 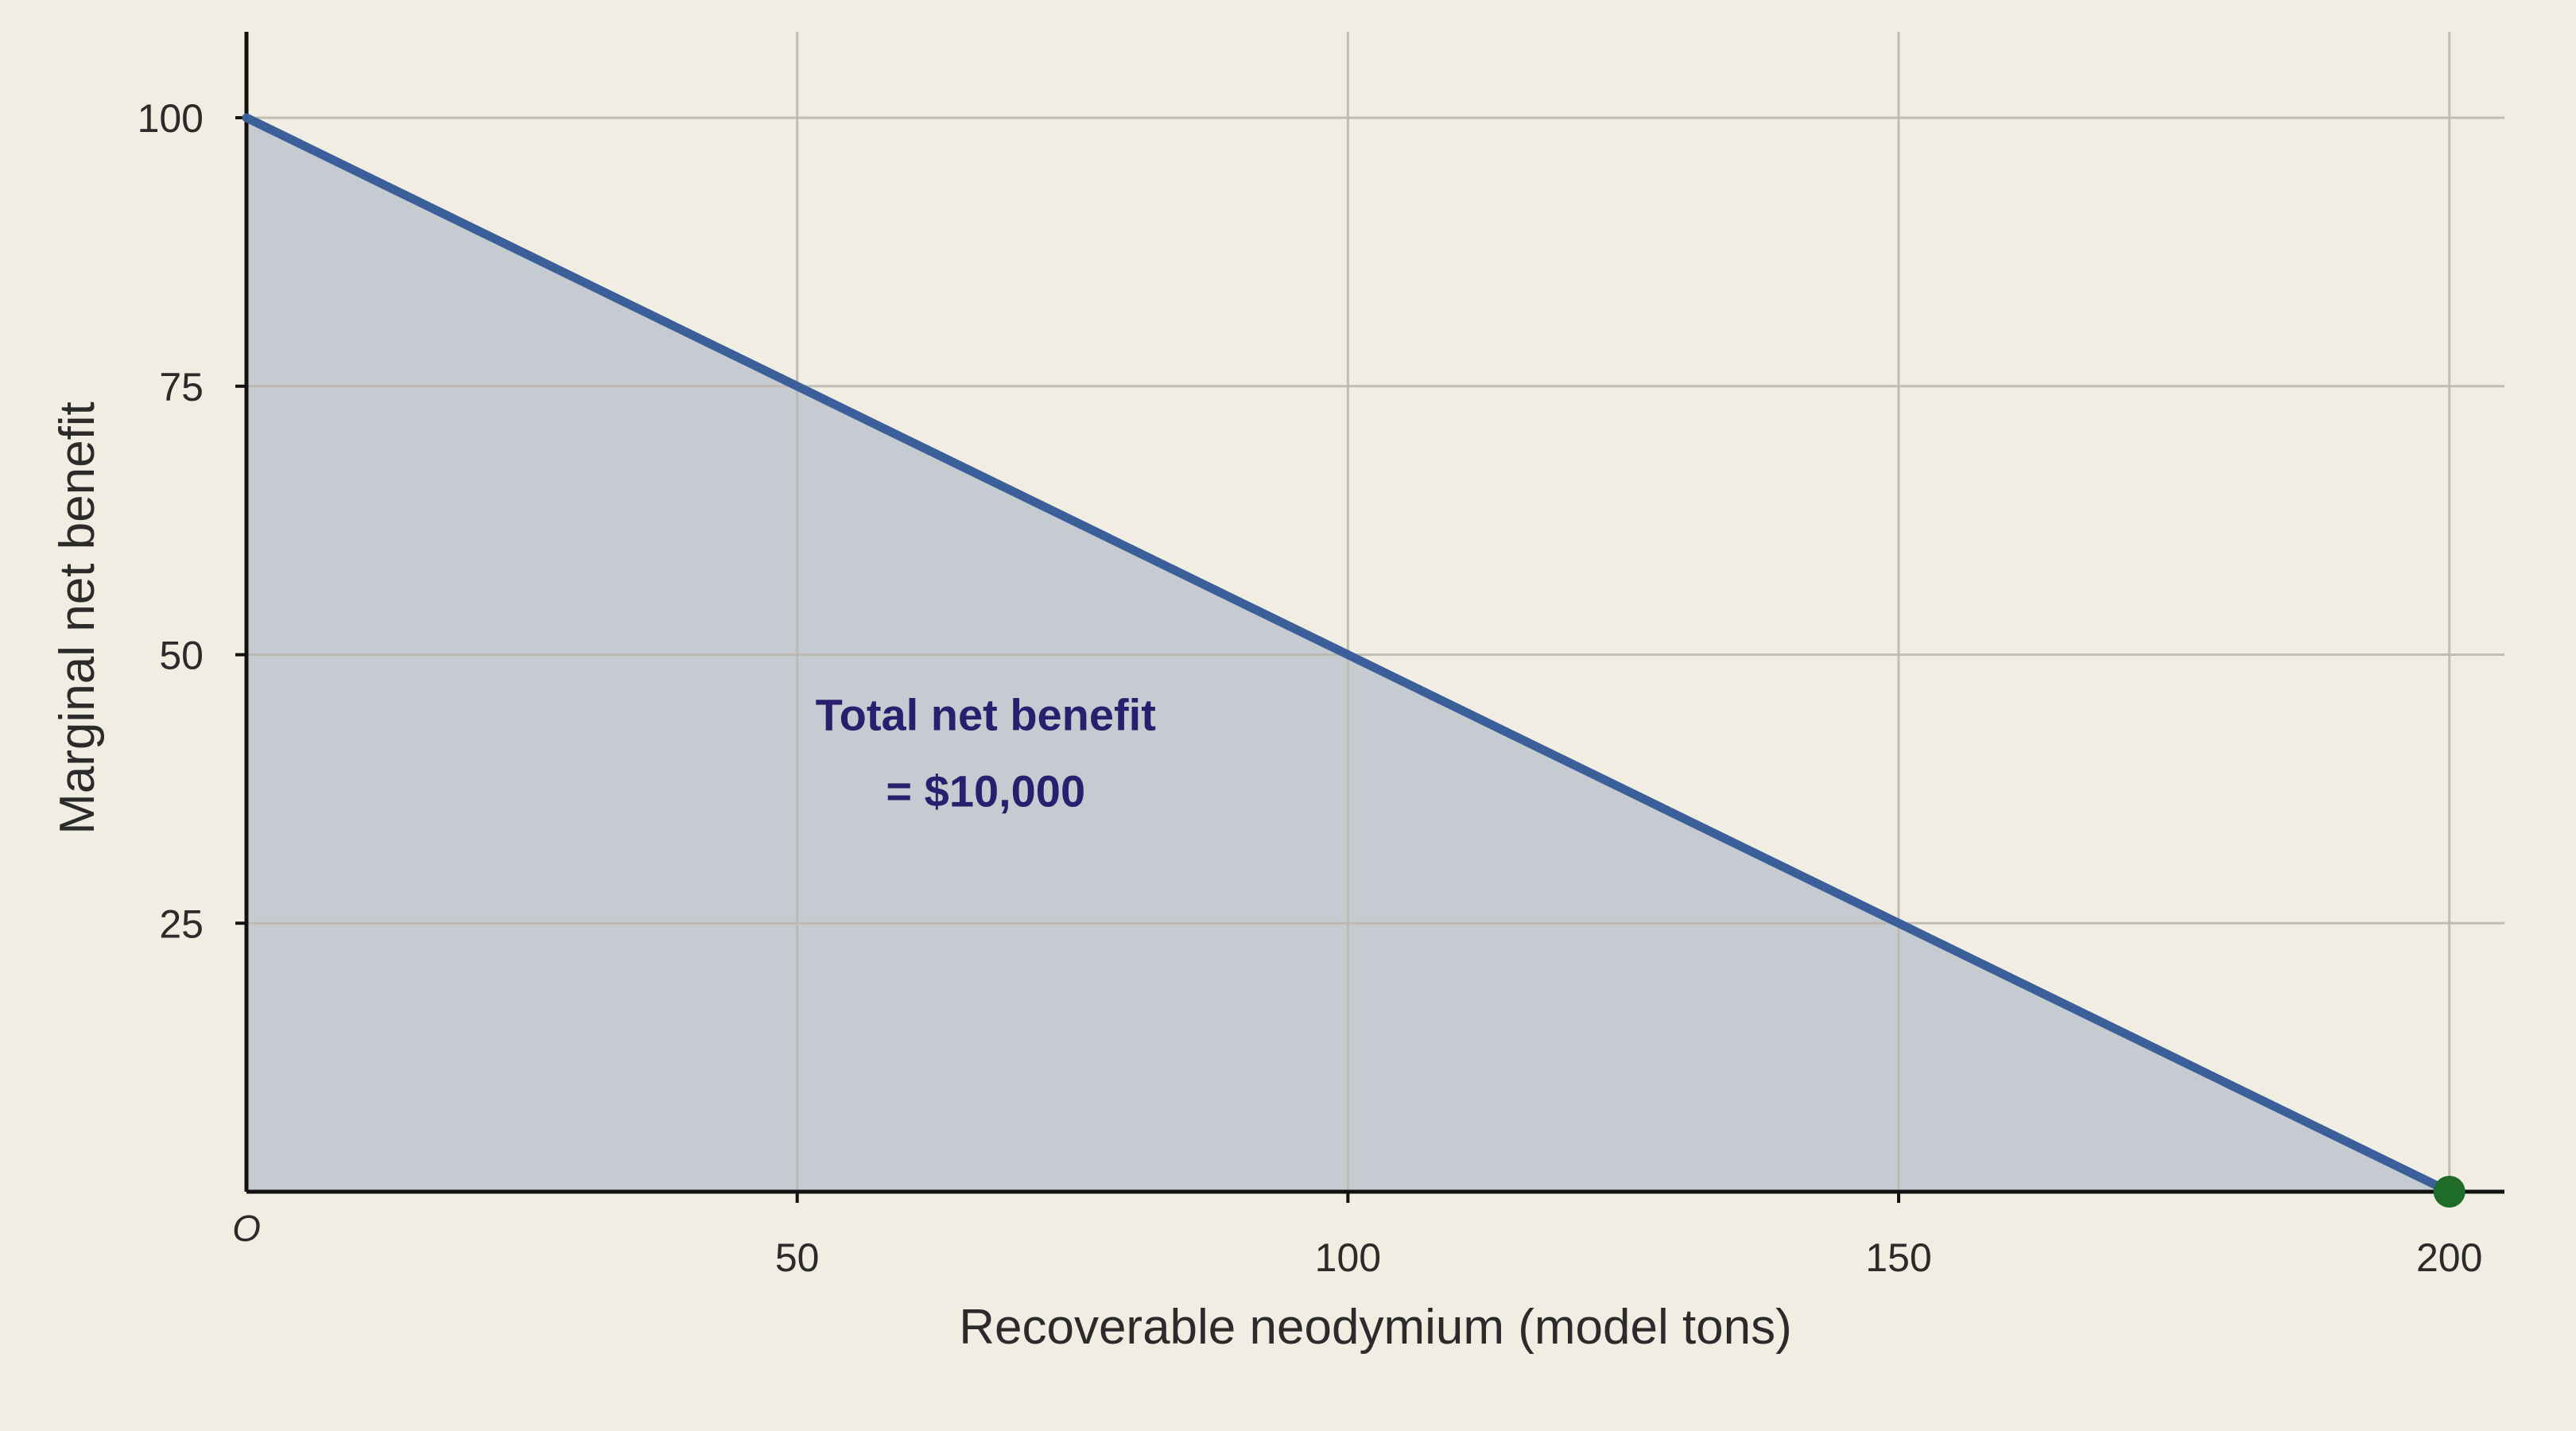 I want to click on x-tick-label: 150, so click(x=1898, y=1257).